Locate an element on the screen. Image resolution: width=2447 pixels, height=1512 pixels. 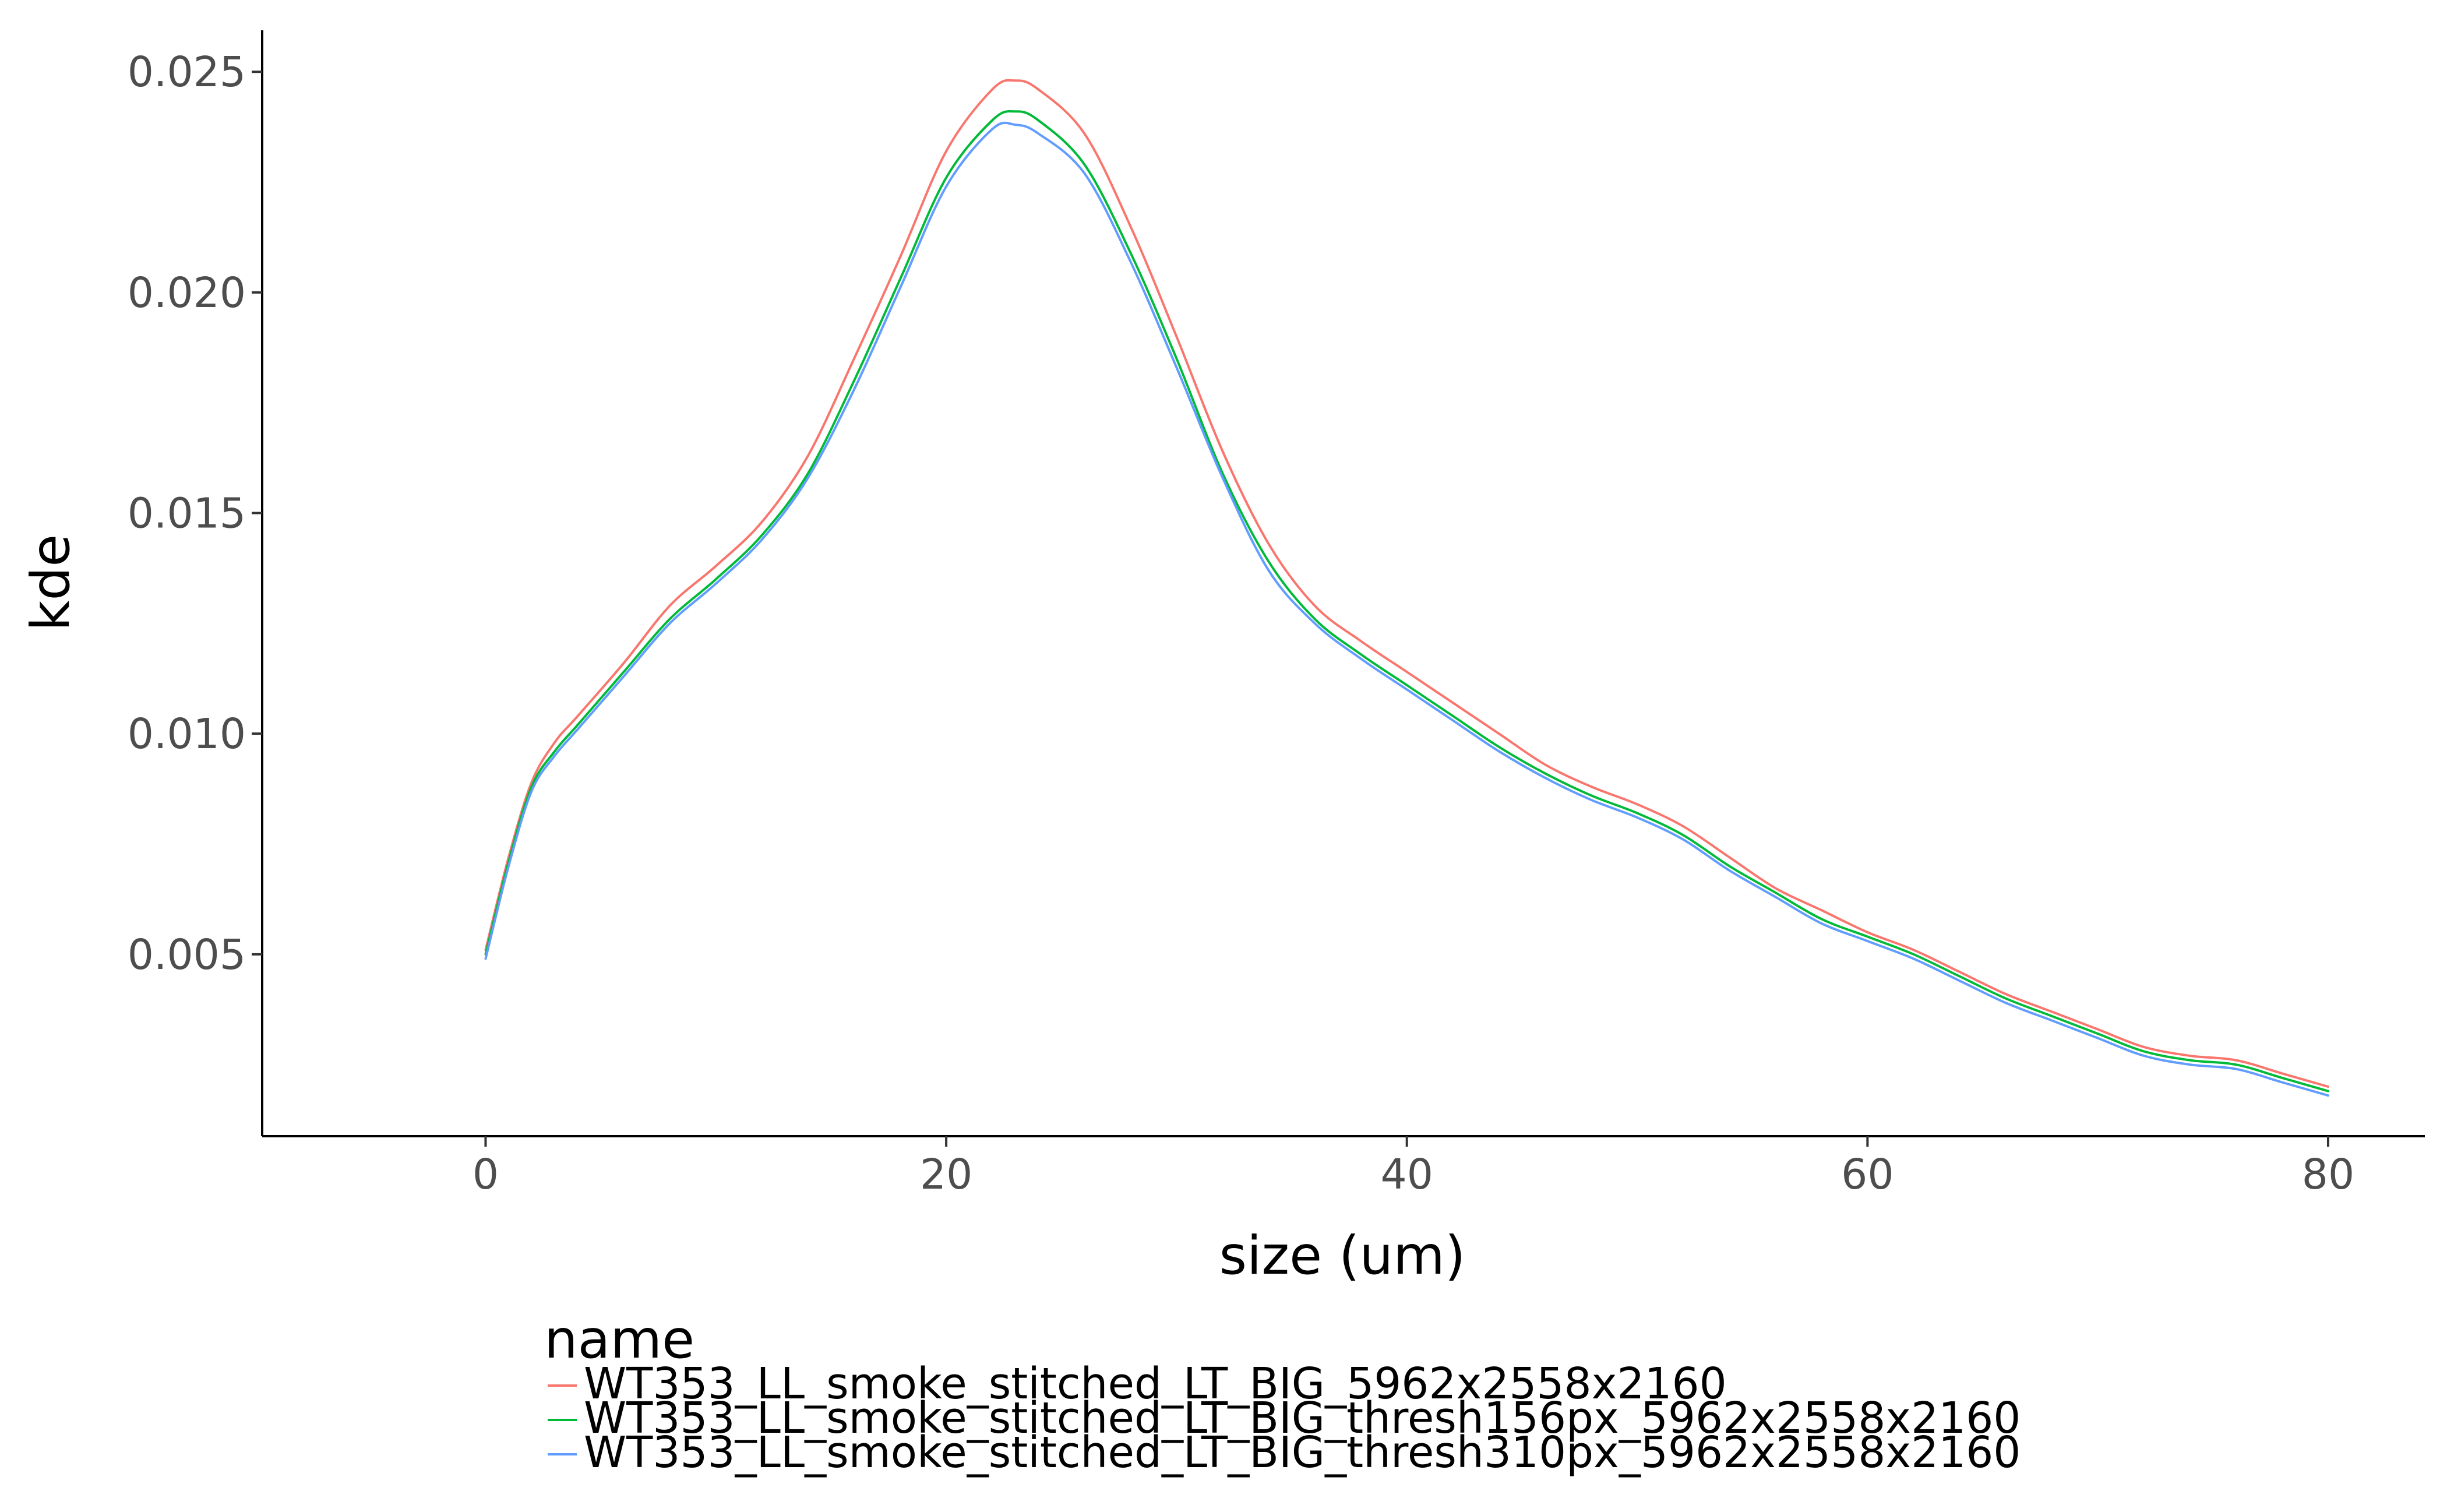
y-tick-label: 0.025 is located at coordinates (187, 72).